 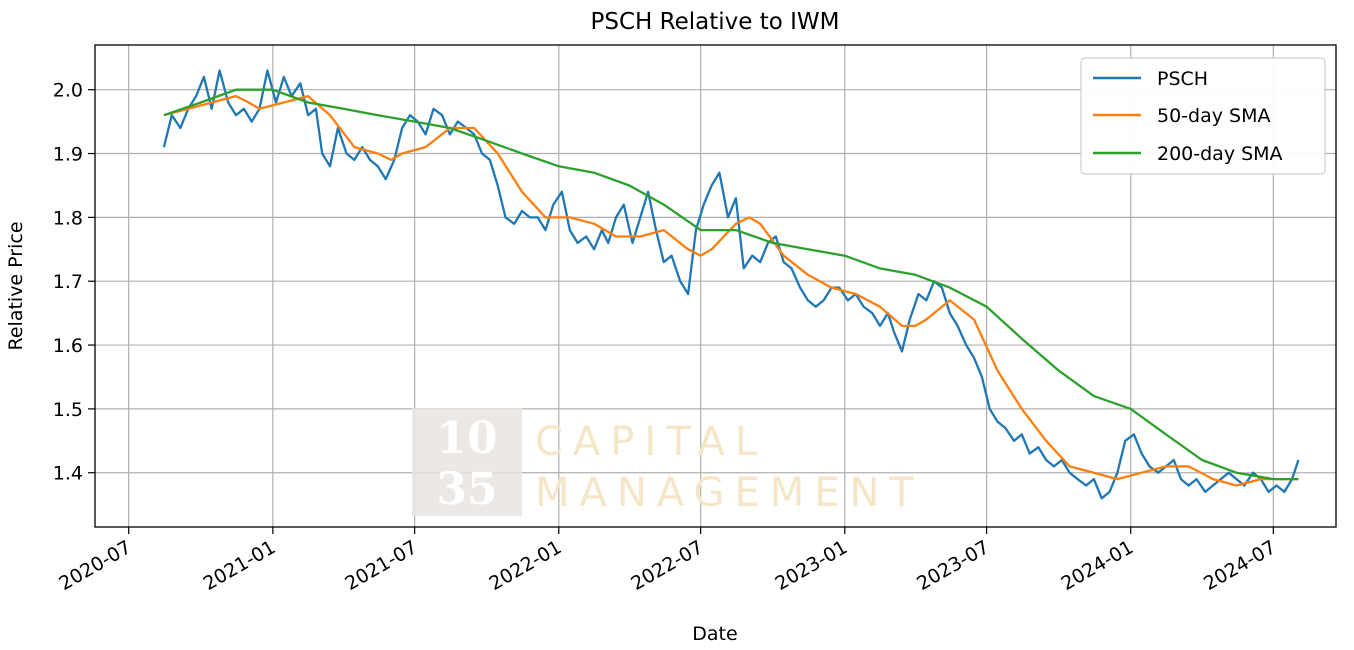 I want to click on y-tick-label: 1.6, so click(x=68, y=346).